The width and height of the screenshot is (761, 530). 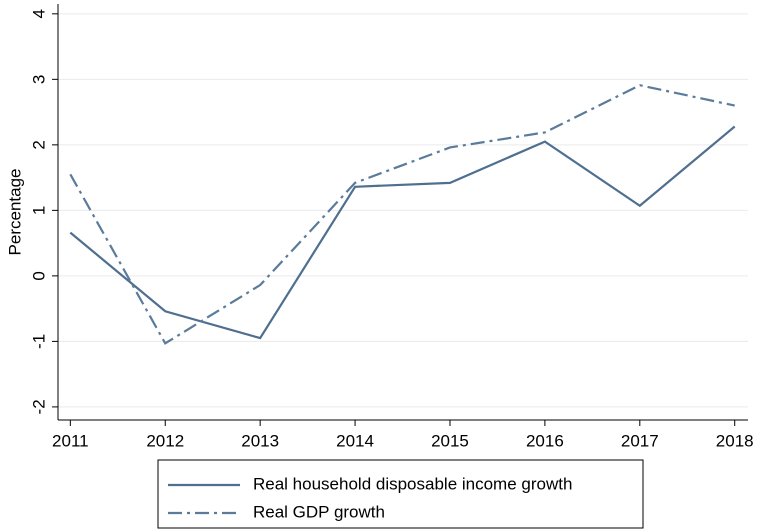 What do you see at coordinates (319, 511) in the screenshot?
I see `legend-label: Real GDP growth` at bounding box center [319, 511].